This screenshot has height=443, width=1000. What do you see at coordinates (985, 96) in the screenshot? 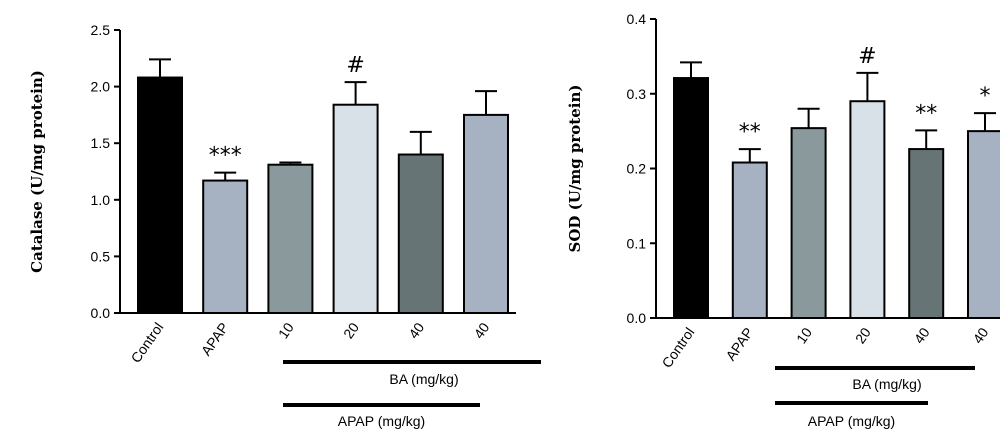
I see `significance-mark: *` at bounding box center [985, 96].